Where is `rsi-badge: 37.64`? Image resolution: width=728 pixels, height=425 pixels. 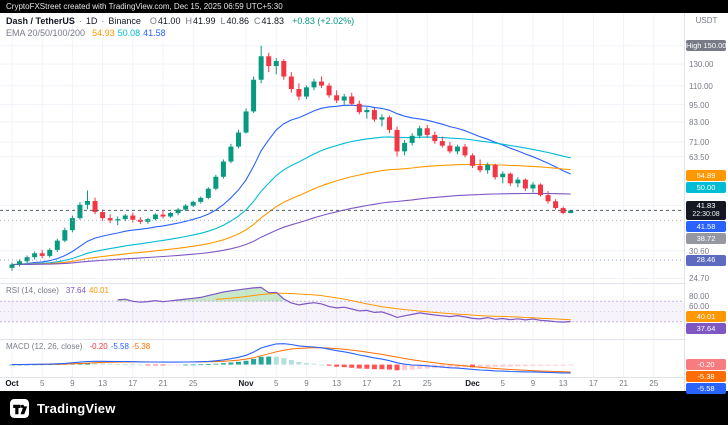 rsi-badge: 37.64 is located at coordinates (706, 329).